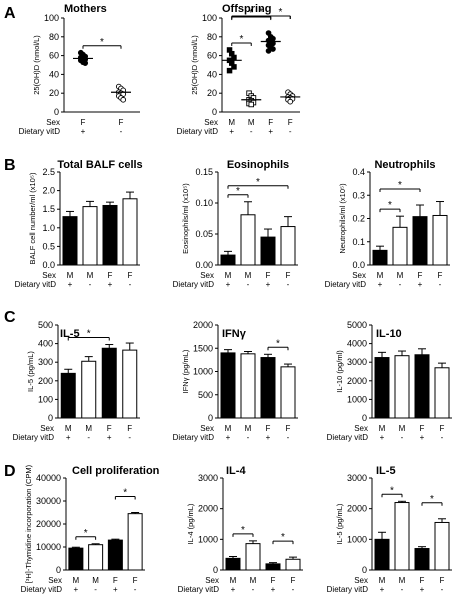  Describe the element at coordinates (357, 362) in the screenshot. I see `y-tick-label: 3000` at that location.